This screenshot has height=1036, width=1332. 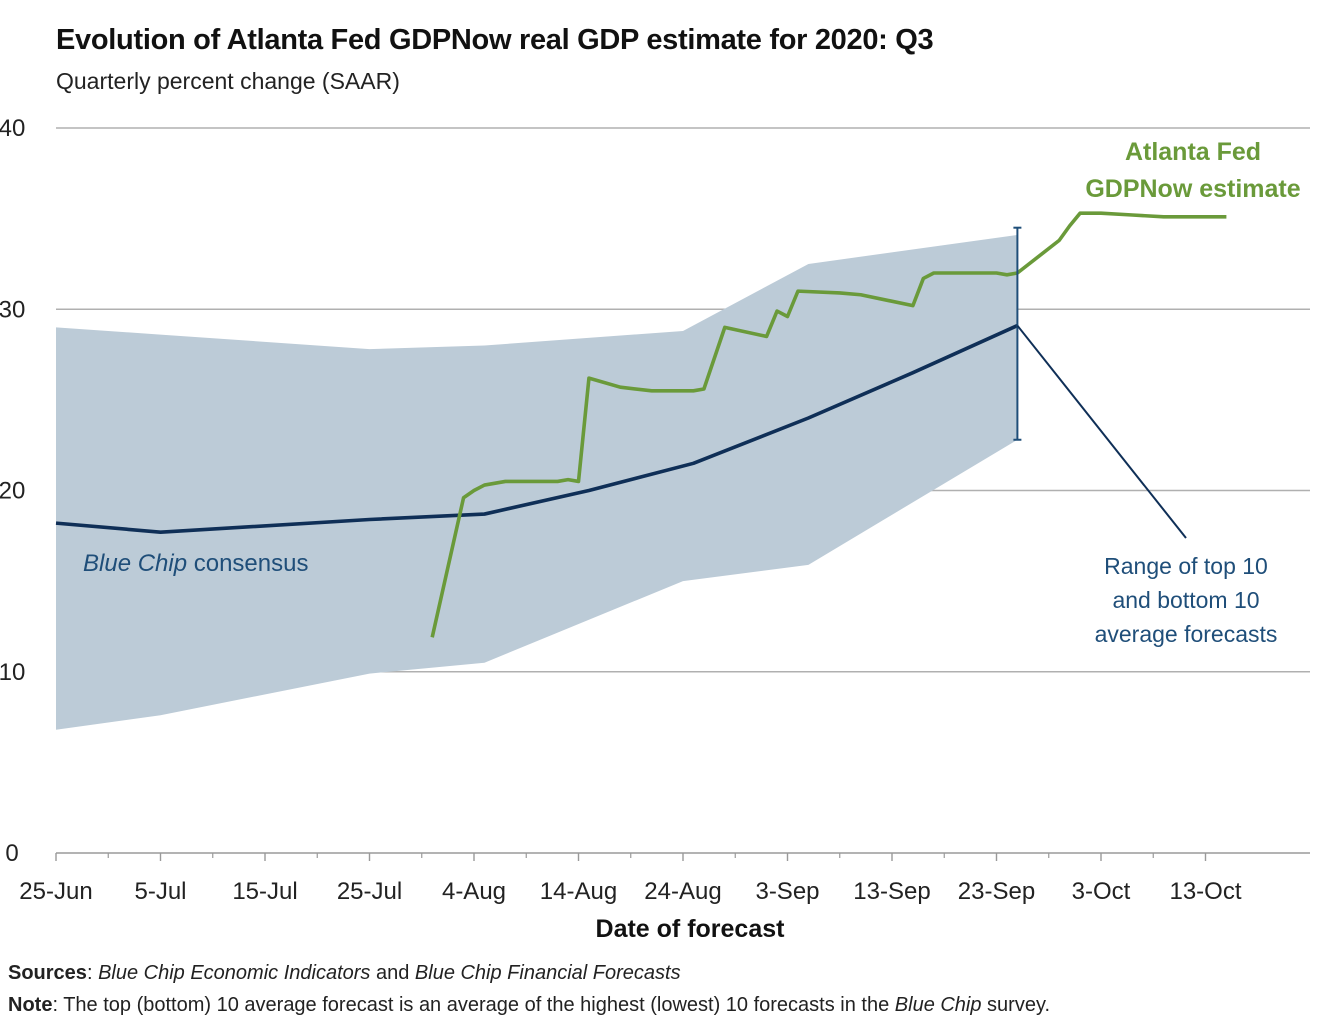 I want to click on range-leader-line, so click(x=1101, y=431).